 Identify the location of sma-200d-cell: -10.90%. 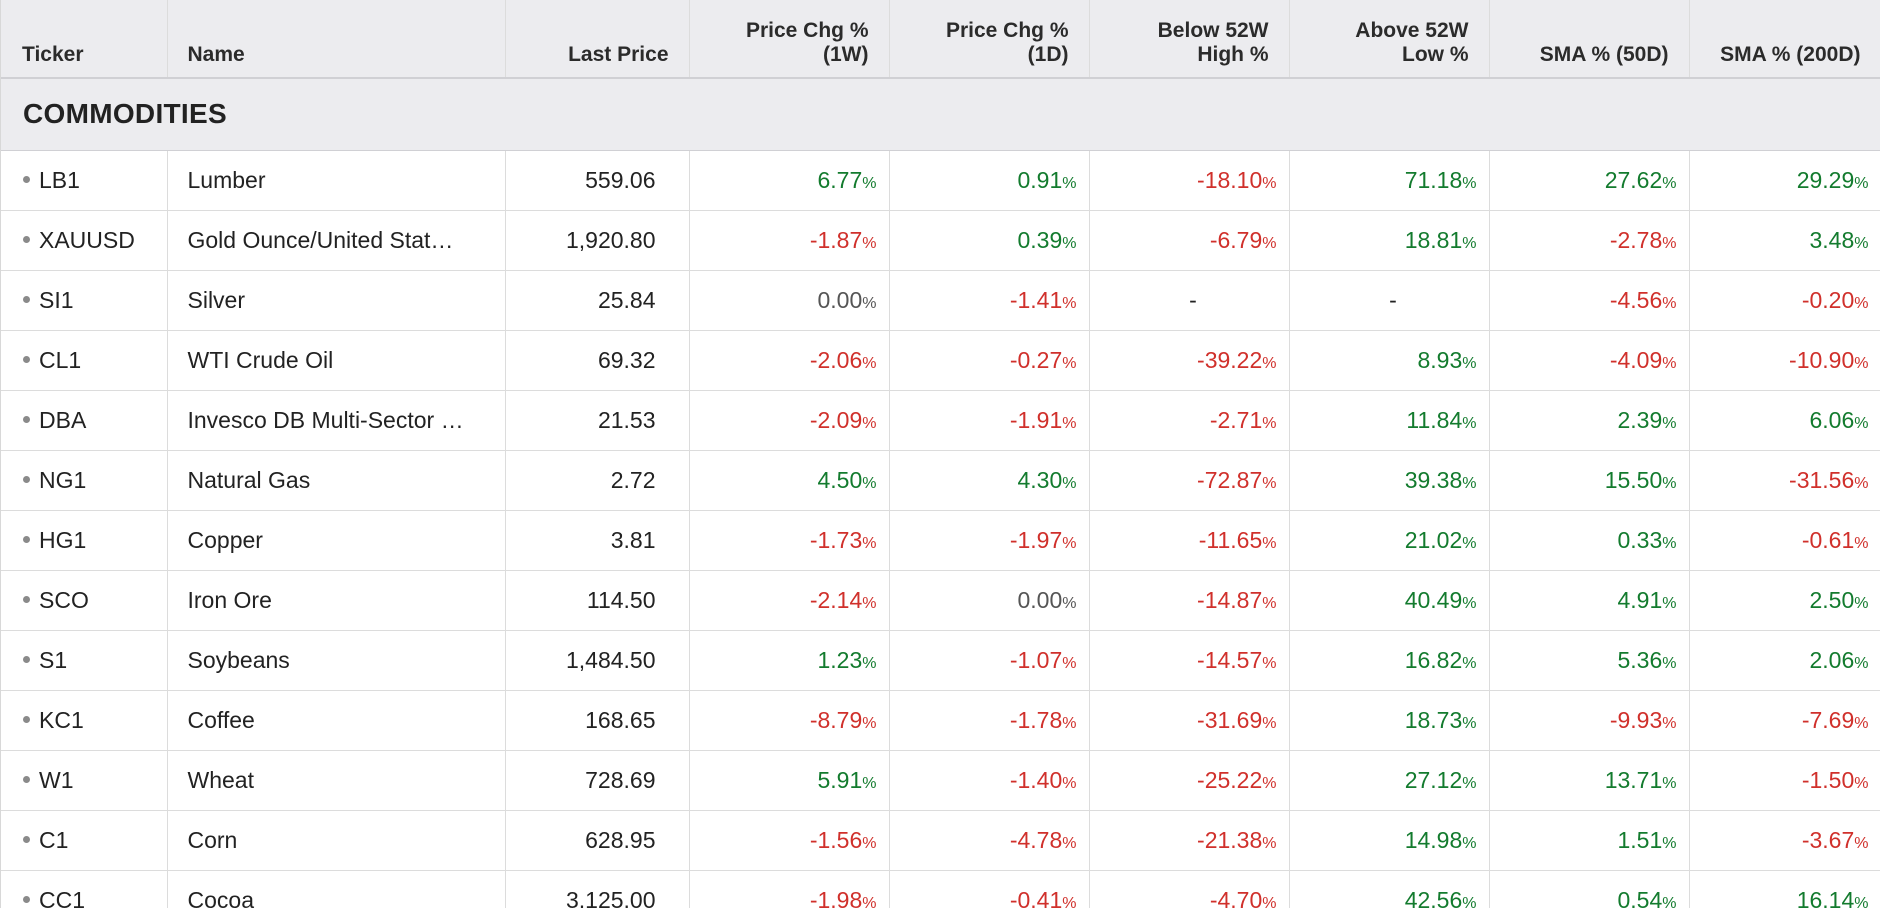
(1784, 360).